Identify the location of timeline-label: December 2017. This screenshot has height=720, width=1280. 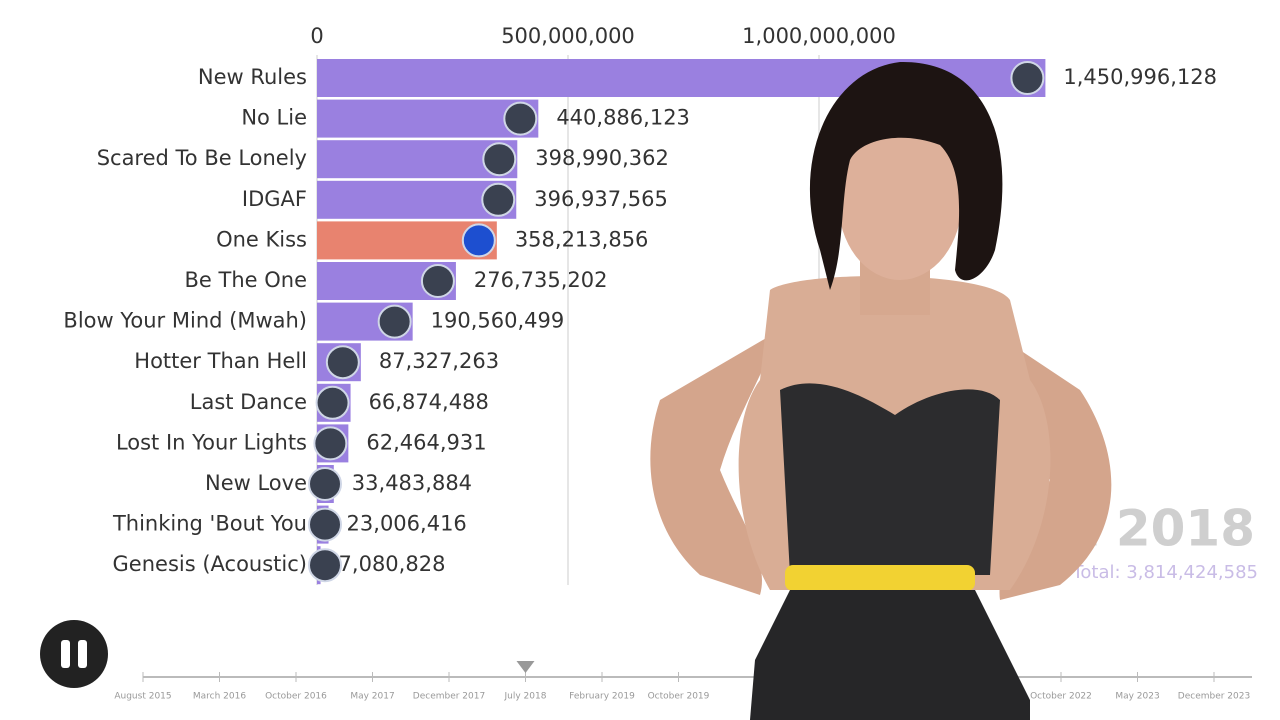
(449, 697).